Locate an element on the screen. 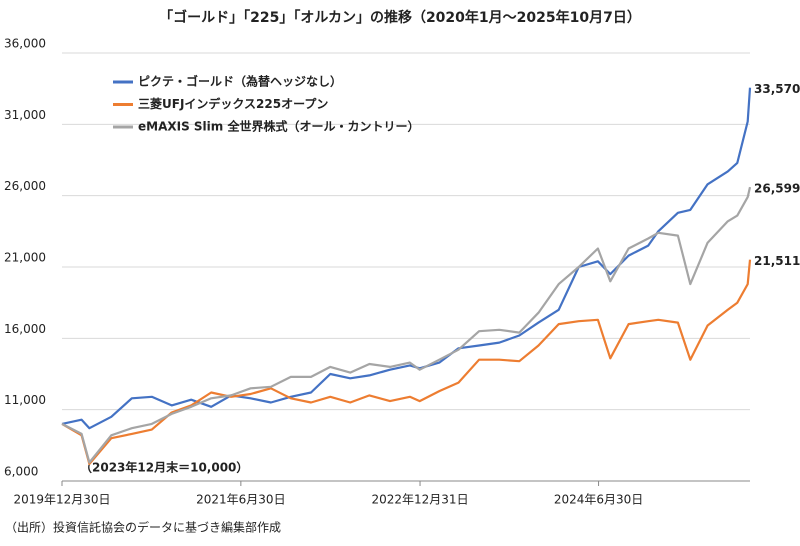 The width and height of the screenshot is (800, 546). x-tick-label: 2022年12月31日 is located at coordinates (419, 500).